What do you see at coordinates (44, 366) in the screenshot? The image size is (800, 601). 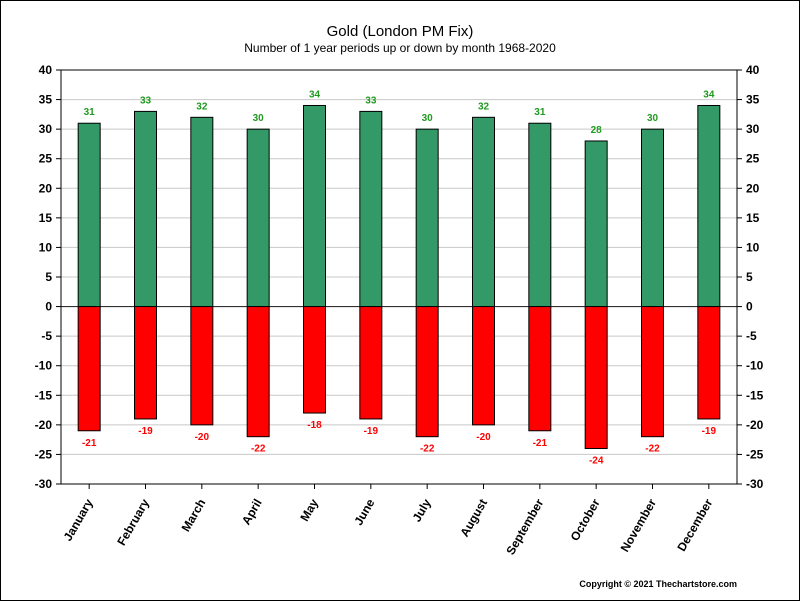 I see `y-tick-label-left: -10` at bounding box center [44, 366].